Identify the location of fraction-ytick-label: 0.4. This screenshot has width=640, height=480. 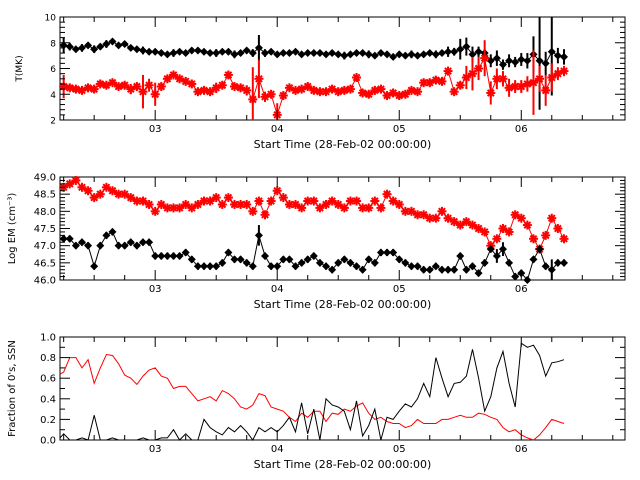
(48, 399).